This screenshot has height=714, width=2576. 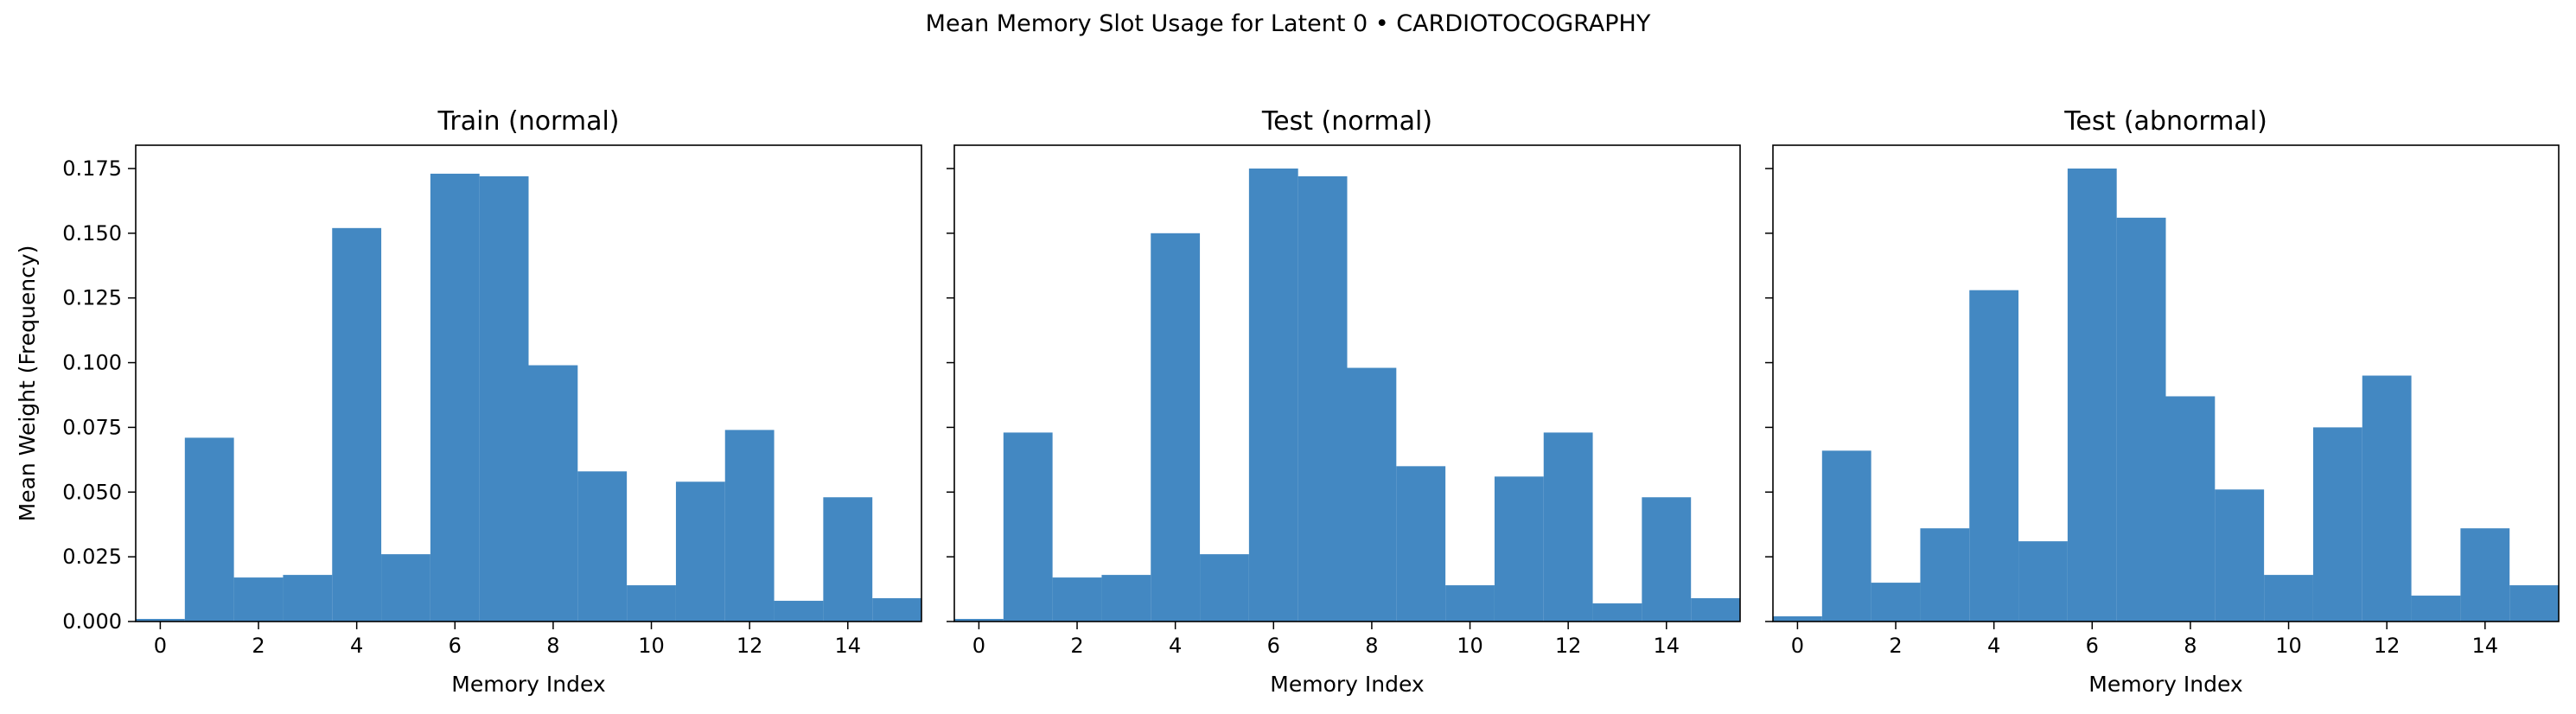 I want to click on y-tick-label: 0.075, so click(x=92, y=427).